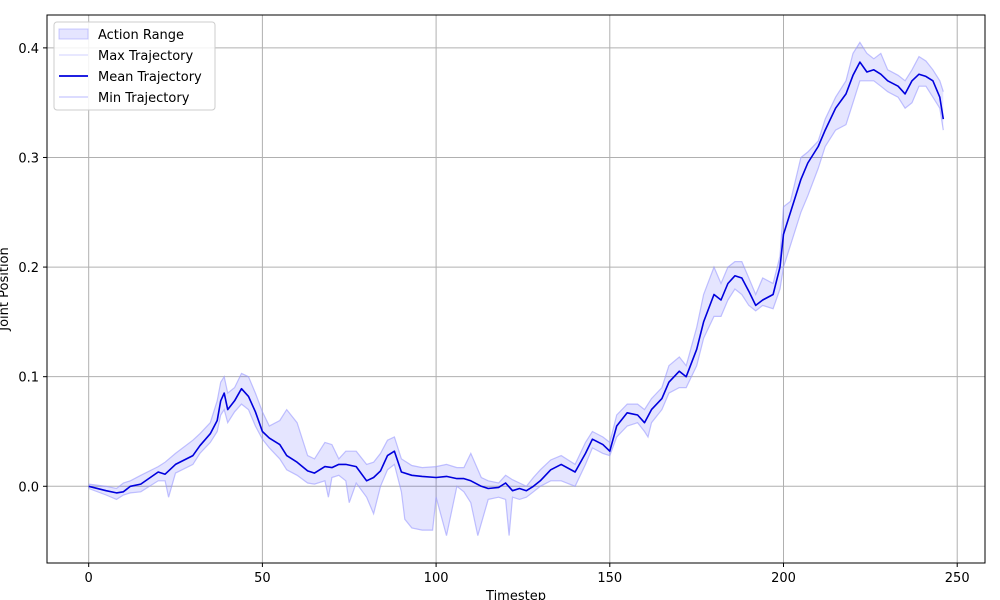  Describe the element at coordinates (28, 49) in the screenshot. I see `y-tick-label: 0.4` at that location.